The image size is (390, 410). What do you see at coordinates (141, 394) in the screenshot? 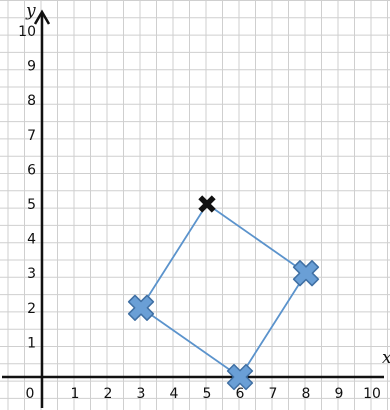
I see `x-tick-label: 3` at bounding box center [141, 394].